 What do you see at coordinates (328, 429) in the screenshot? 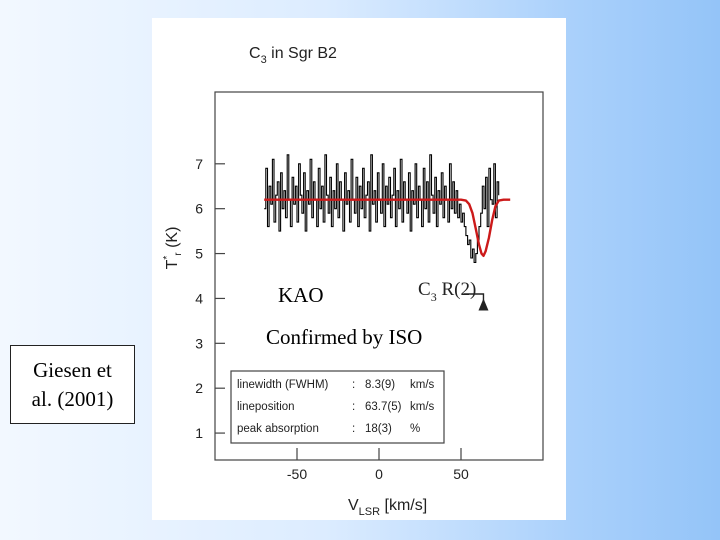
I see `fit-parameter-row: peak absorption:18(3)%` at bounding box center [328, 429].